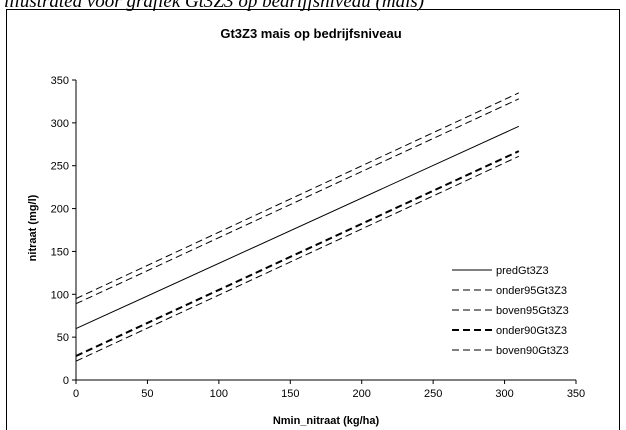  What do you see at coordinates (60, 81) in the screenshot?
I see `y-tick-label: 350` at bounding box center [60, 81].